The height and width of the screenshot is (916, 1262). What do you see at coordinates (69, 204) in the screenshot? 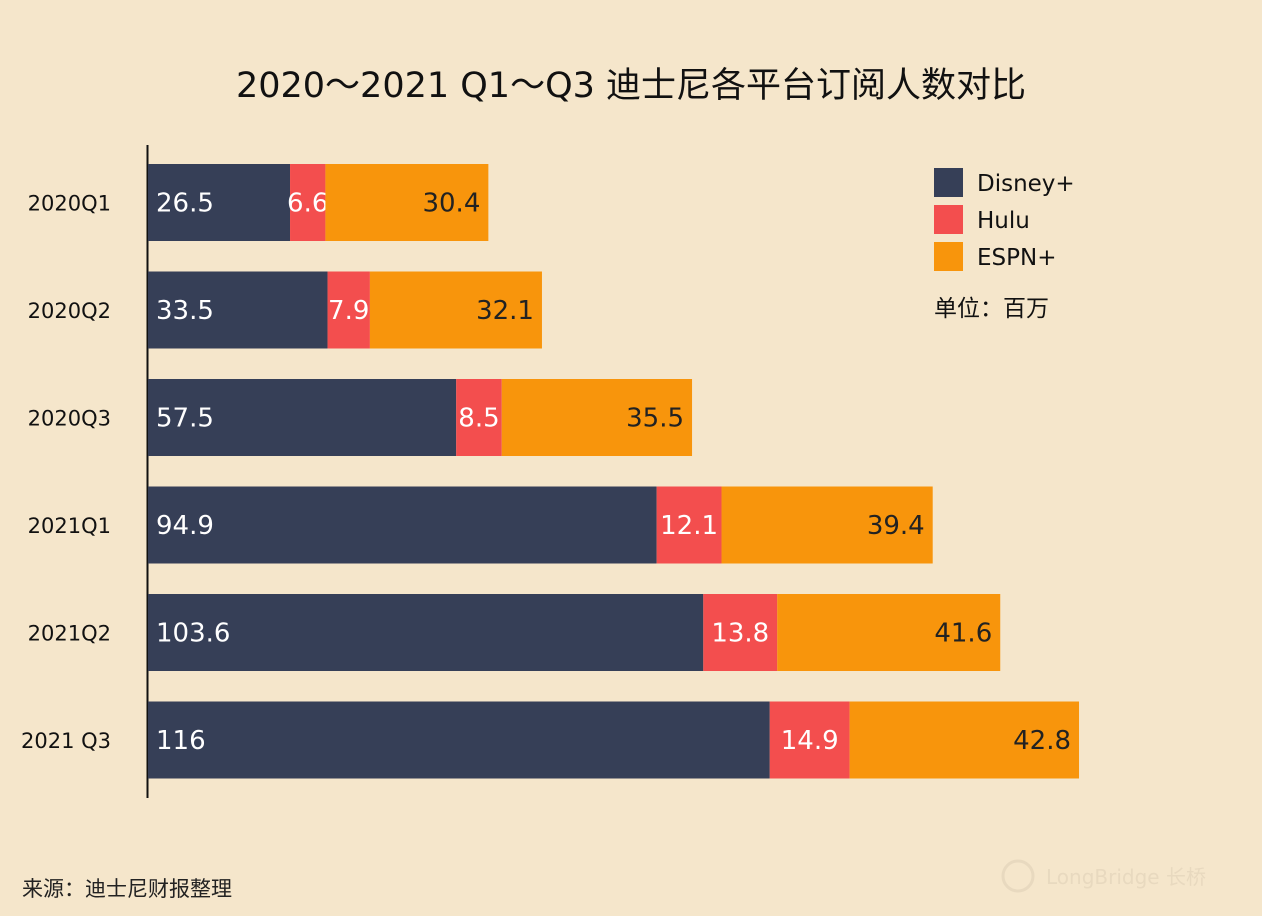
I see `category-label: 2020Q1` at bounding box center [69, 204].